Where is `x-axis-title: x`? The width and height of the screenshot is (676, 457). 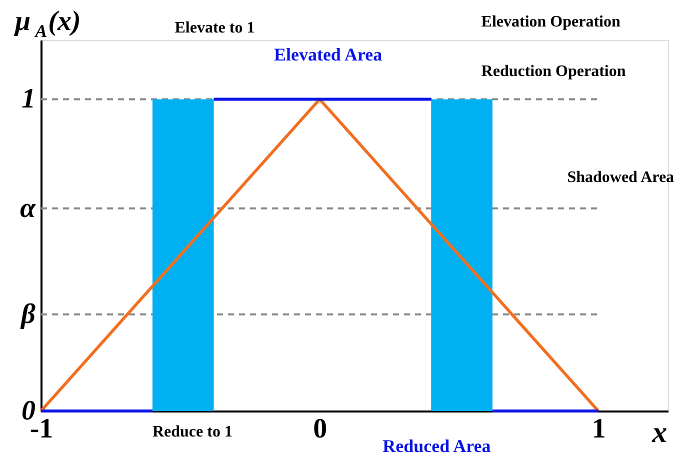
x-axis-title: x is located at coordinates (659, 432).